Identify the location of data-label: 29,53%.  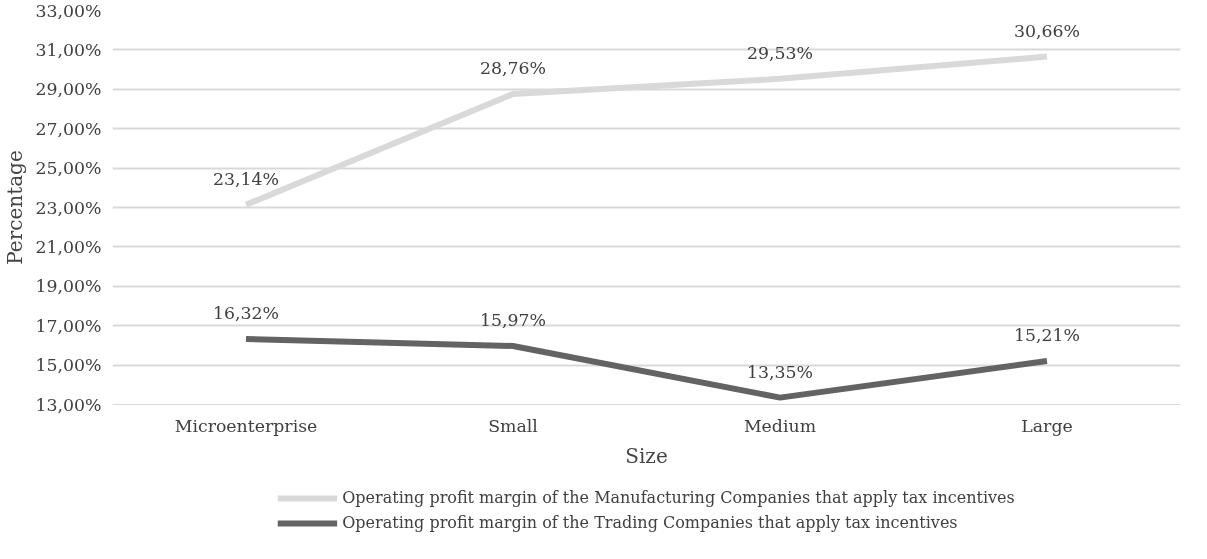
(780, 52).